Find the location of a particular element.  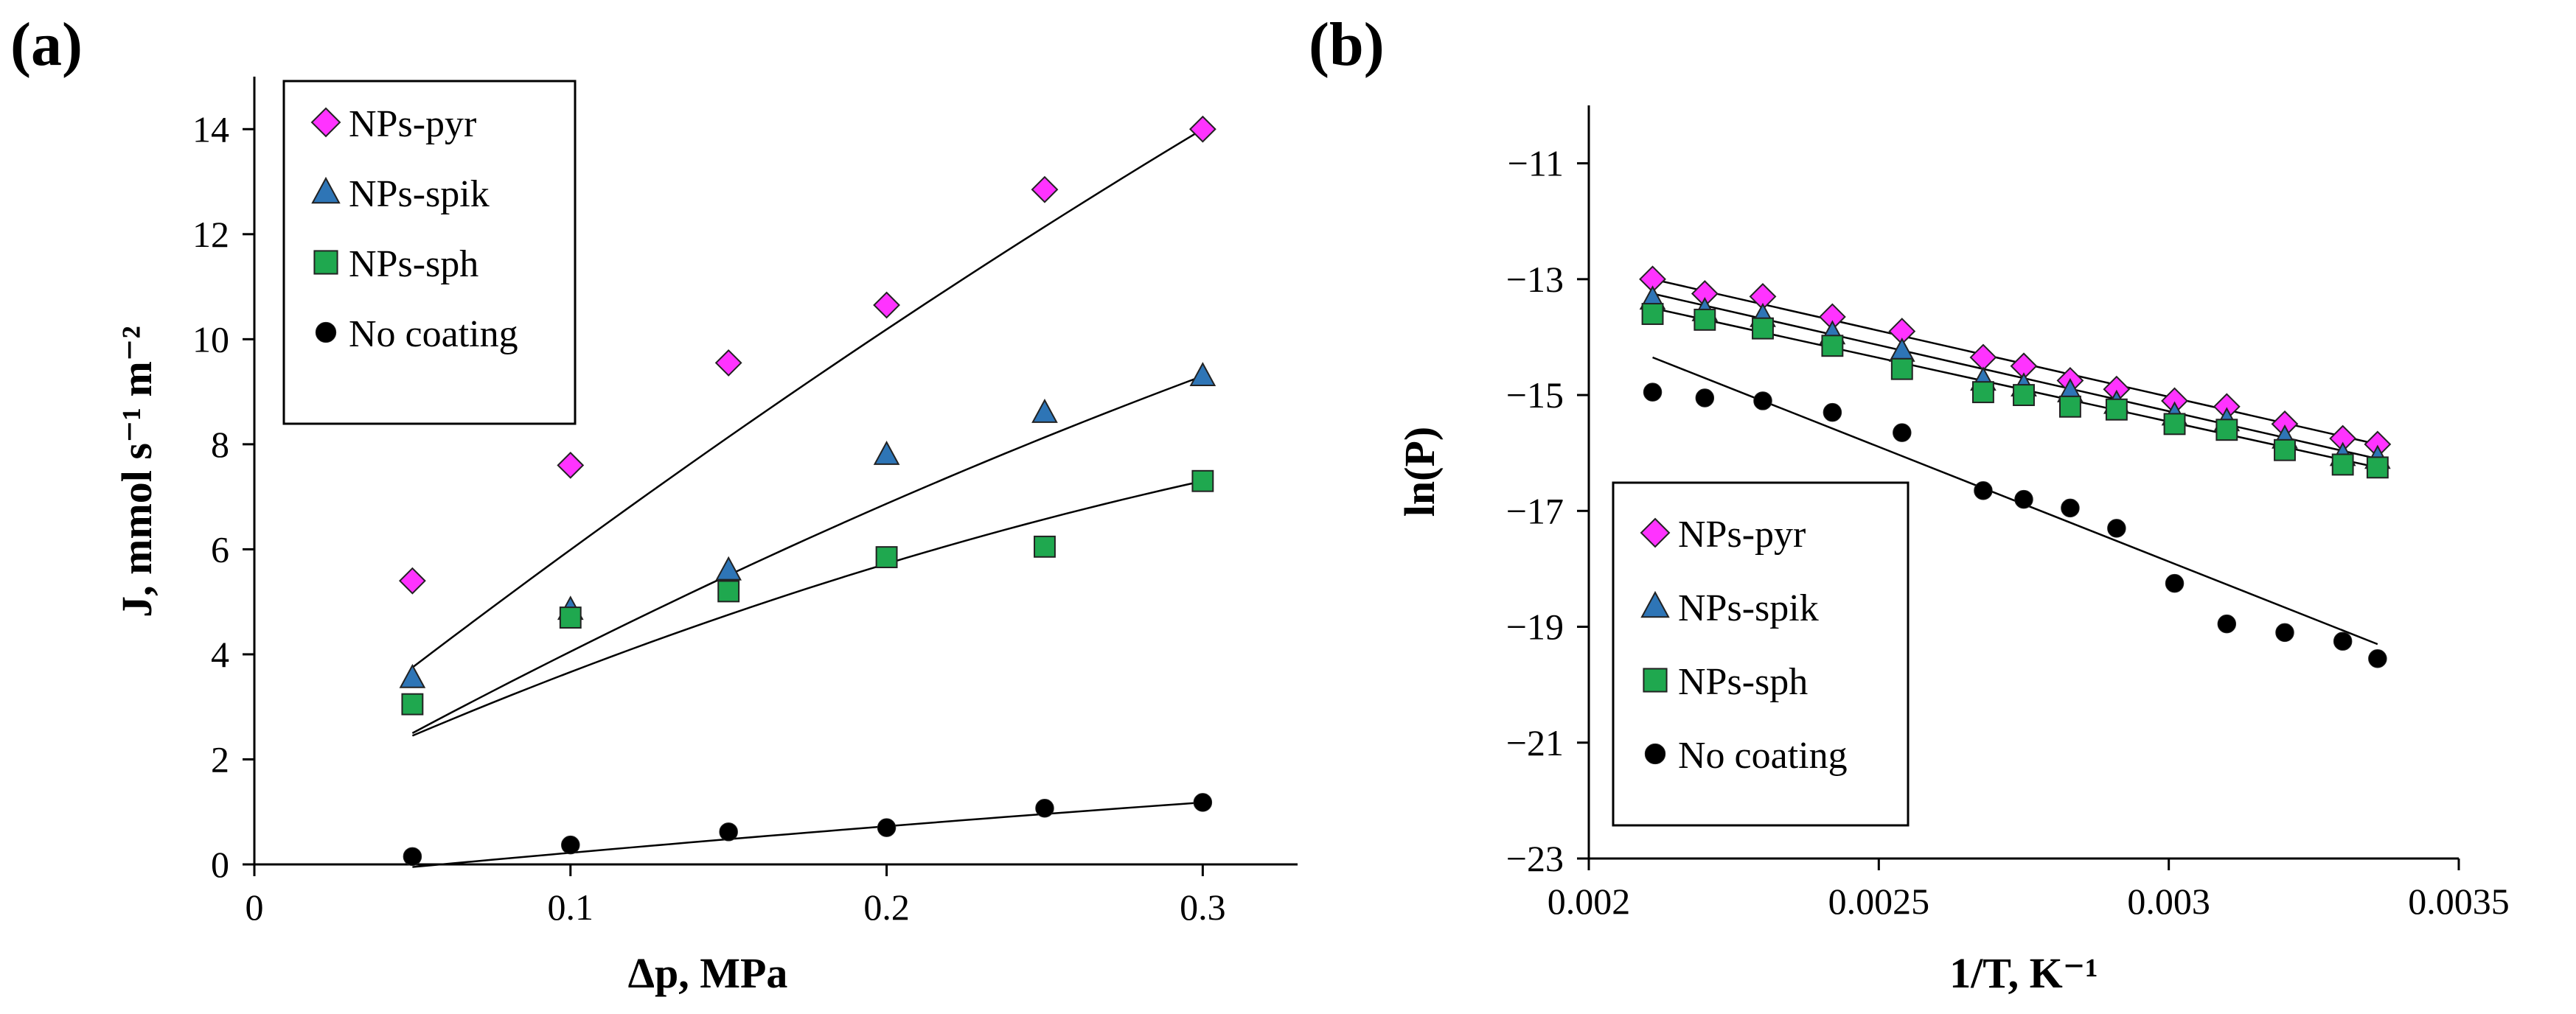

y-tick-label: −15 is located at coordinates (1535, 395).